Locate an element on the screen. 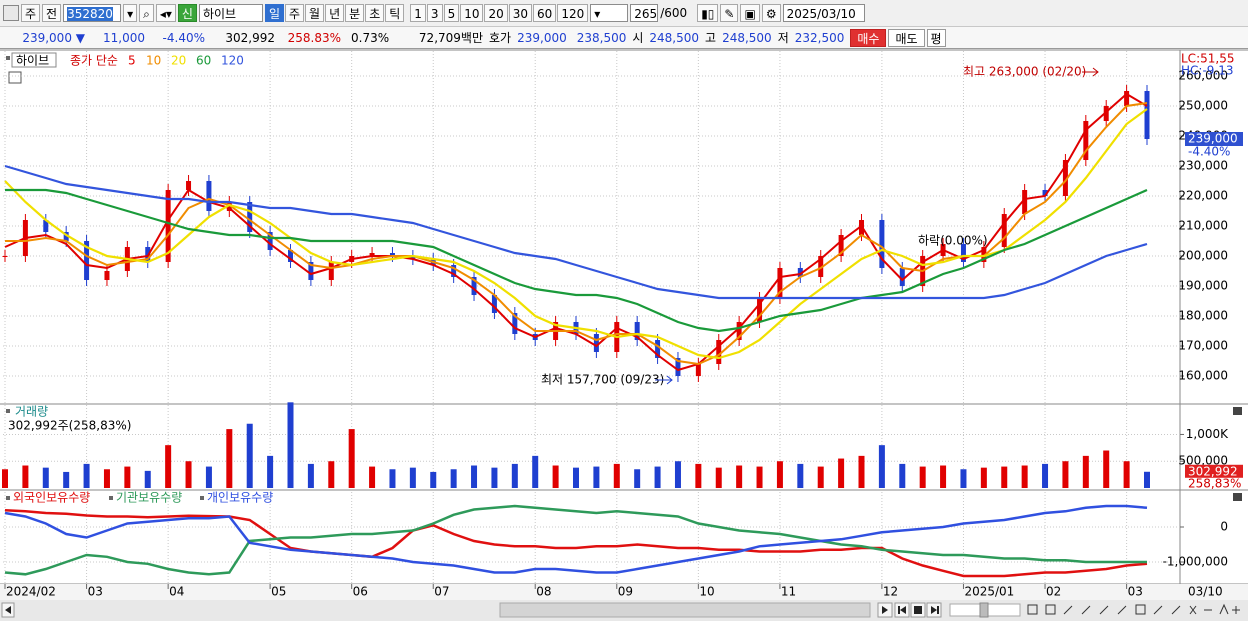  dropdown: ▾ is located at coordinates (130, 13).